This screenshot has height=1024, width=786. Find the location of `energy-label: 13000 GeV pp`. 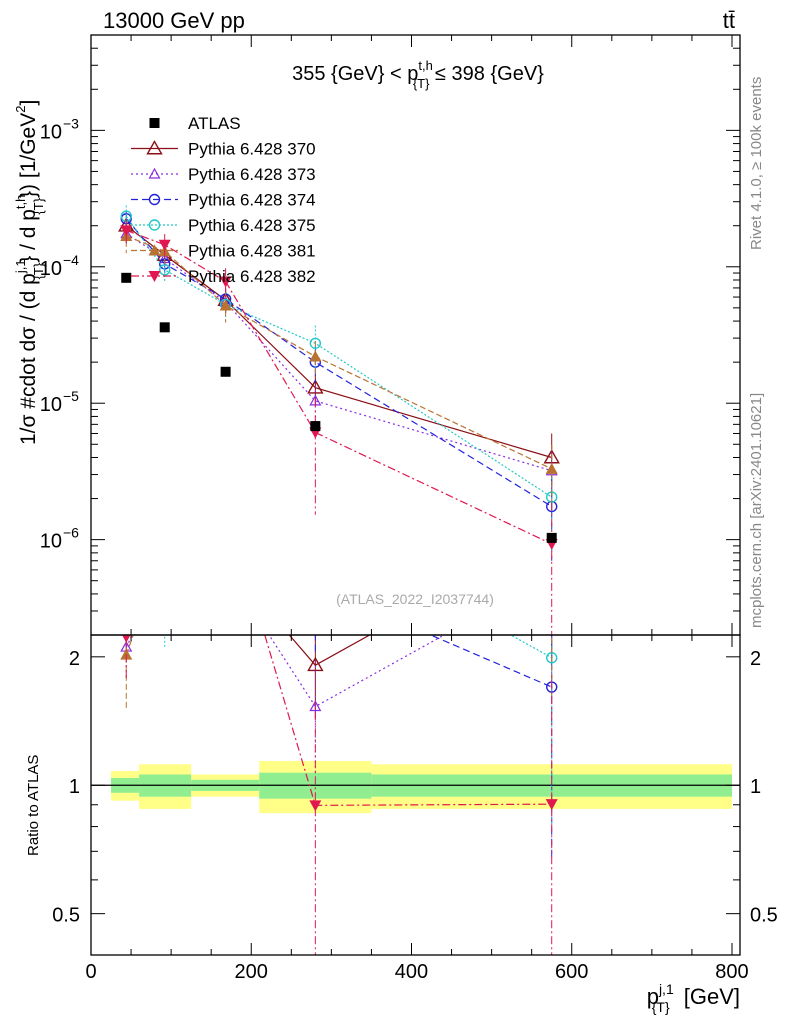

energy-label: 13000 GeV pp is located at coordinates (174, 20).